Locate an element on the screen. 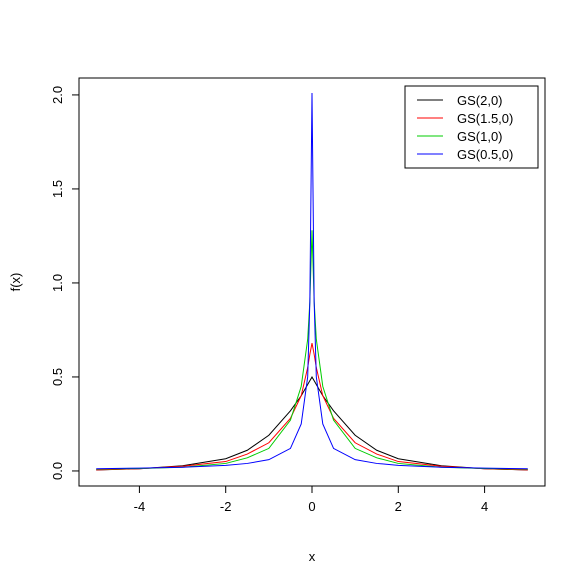 This screenshot has width=586, height=585. series-line is located at coordinates (312, 423).